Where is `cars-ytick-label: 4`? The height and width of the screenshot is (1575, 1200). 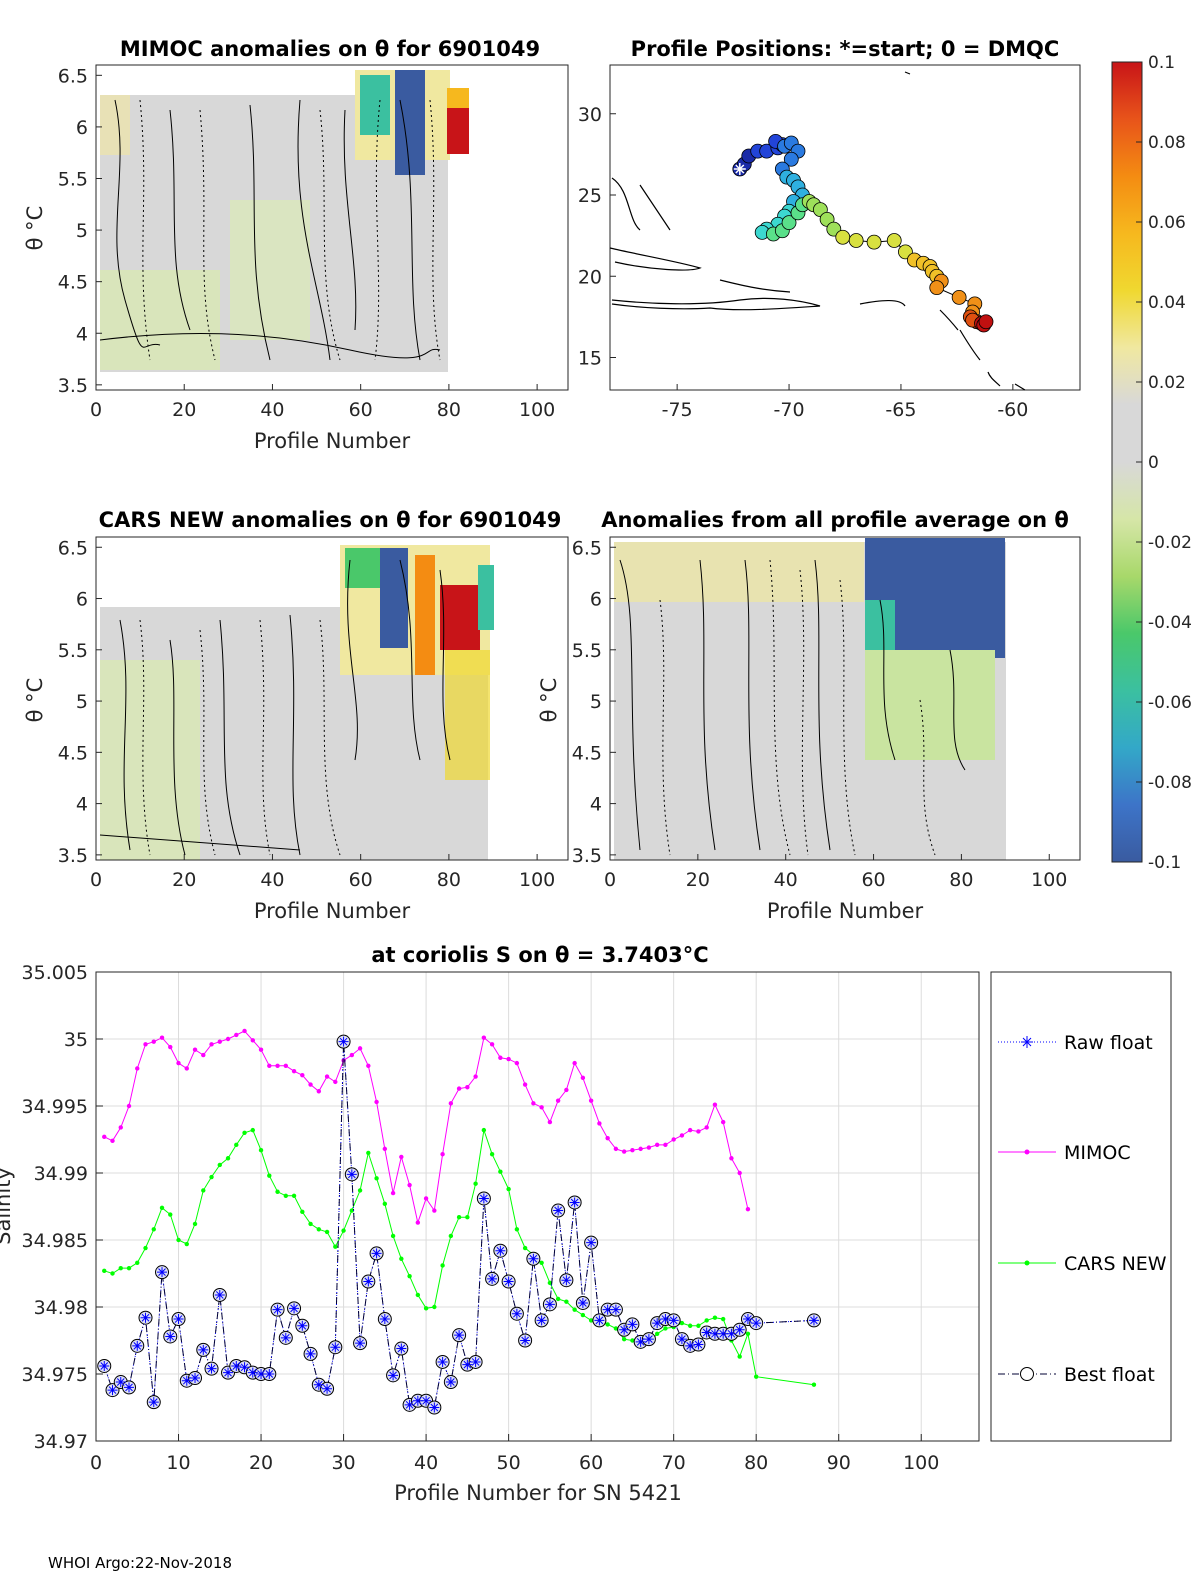
cars-ytick-label: 4 is located at coordinates (82, 805).